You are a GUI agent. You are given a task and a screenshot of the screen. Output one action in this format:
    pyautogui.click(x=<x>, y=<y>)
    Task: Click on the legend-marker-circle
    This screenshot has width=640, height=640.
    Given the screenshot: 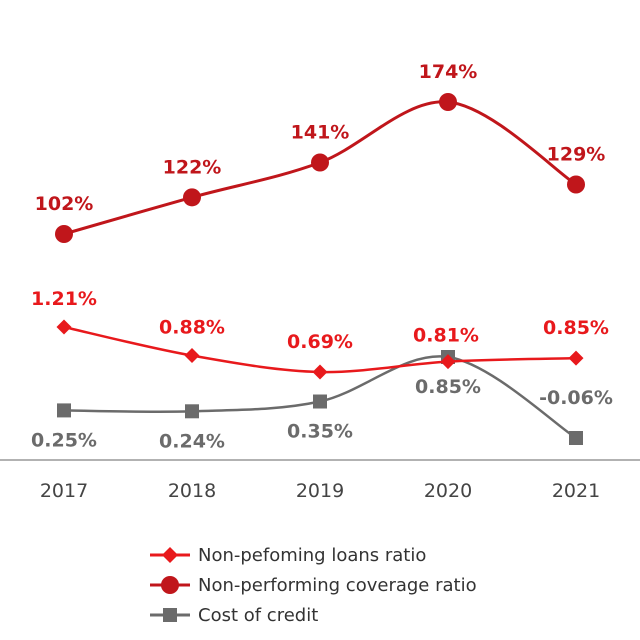 What is the action you would take?
    pyautogui.click(x=170, y=585)
    